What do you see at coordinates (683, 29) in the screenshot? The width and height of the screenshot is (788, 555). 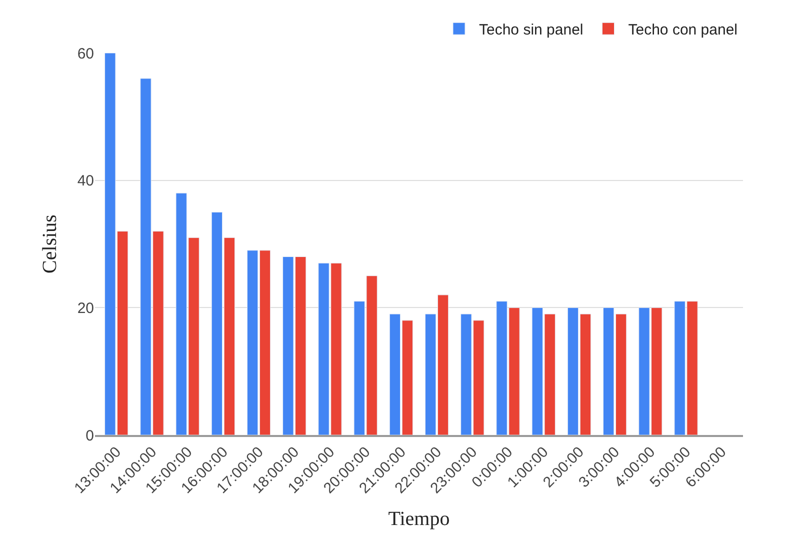 I see `legend-label: Techo con panel` at bounding box center [683, 29].